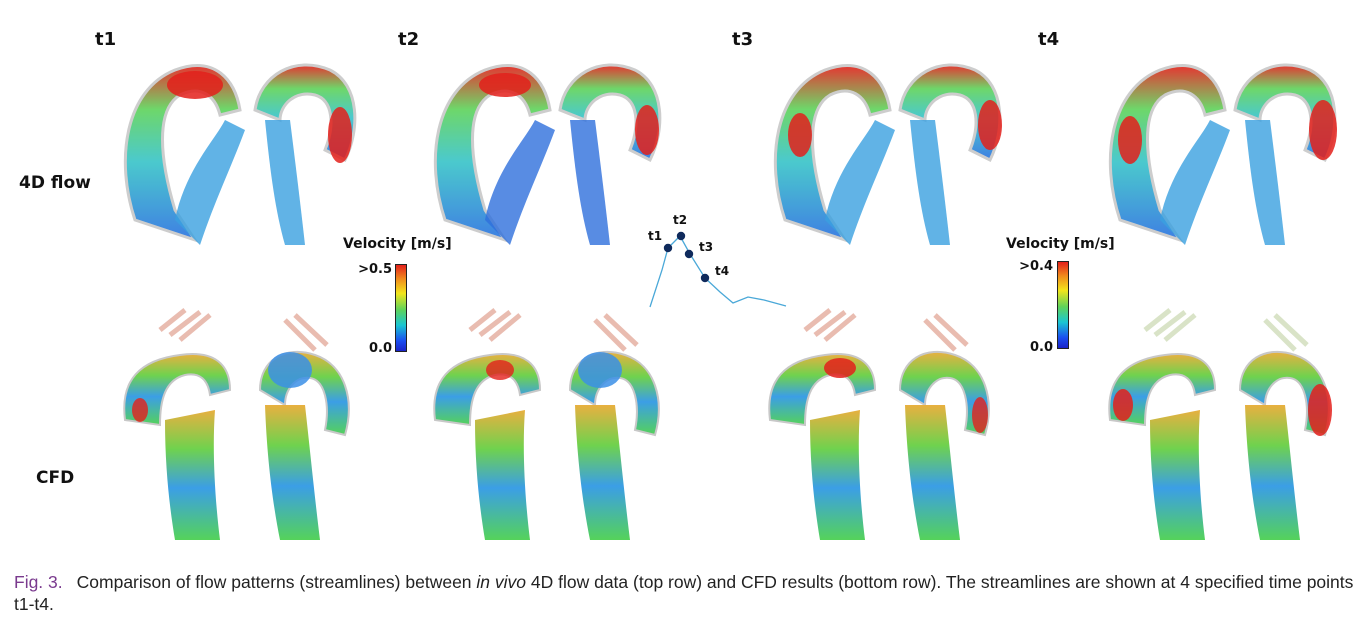  Describe the element at coordinates (305, 154) in the screenshot. I see `aorta-view-4d-t1-b` at that location.